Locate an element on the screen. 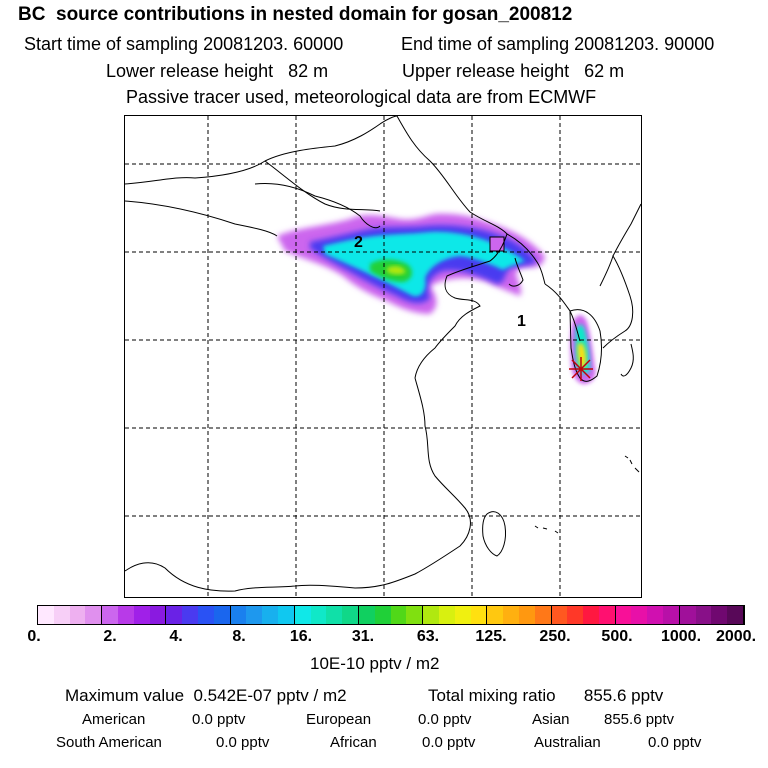 Image resolution: width=768 pixels, height=768 pixels. end-time-label: End time of sampling 20081203. 90000 is located at coordinates (558, 44).